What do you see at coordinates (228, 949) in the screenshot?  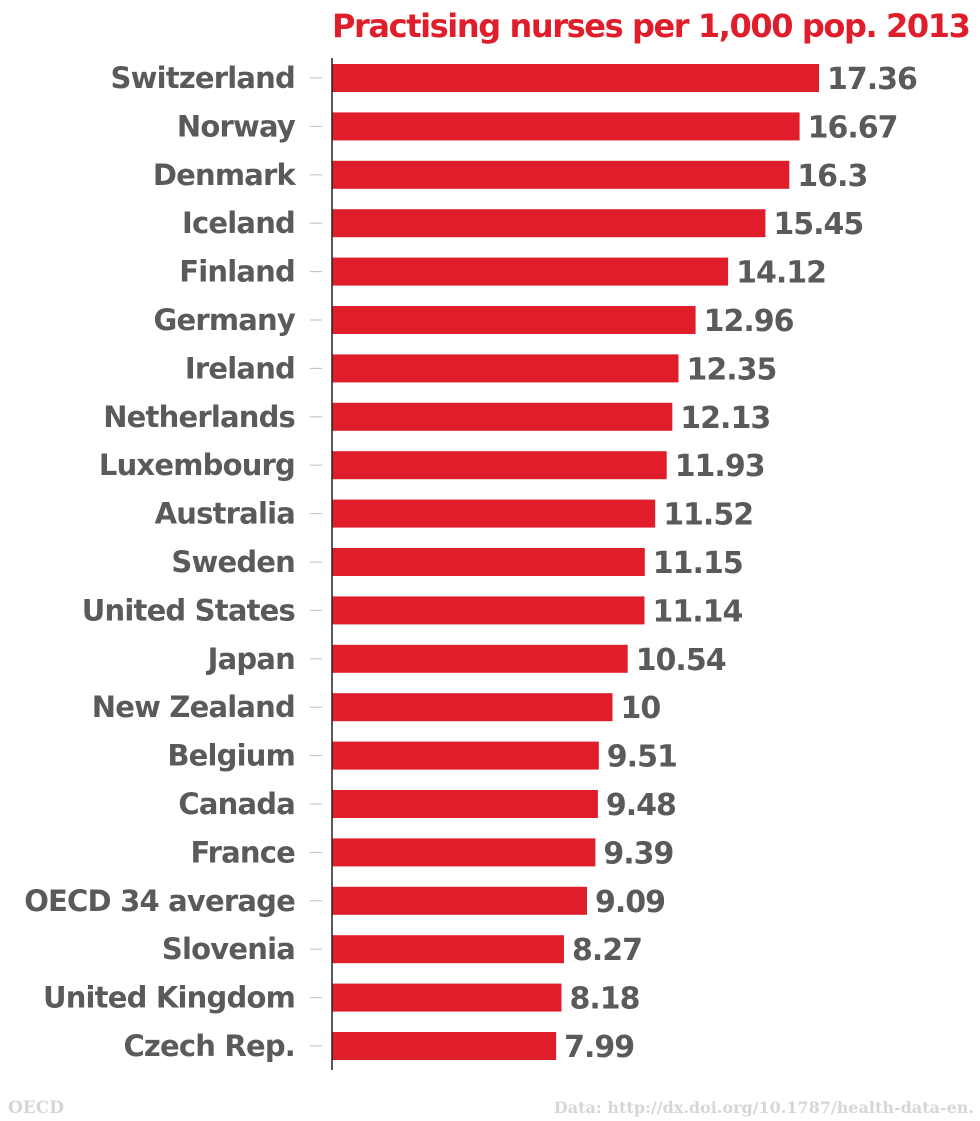 I see `category-label: Slovenia` at bounding box center [228, 949].